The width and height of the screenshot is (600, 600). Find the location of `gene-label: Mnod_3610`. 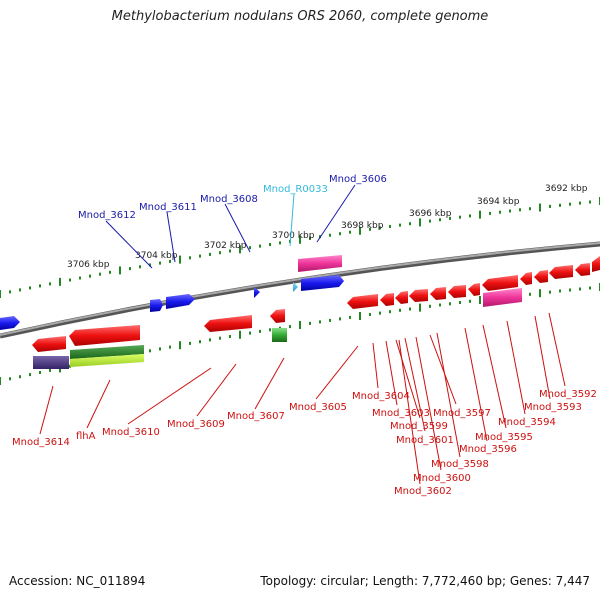

gene-label: Mnod_3610 is located at coordinates (131, 432).